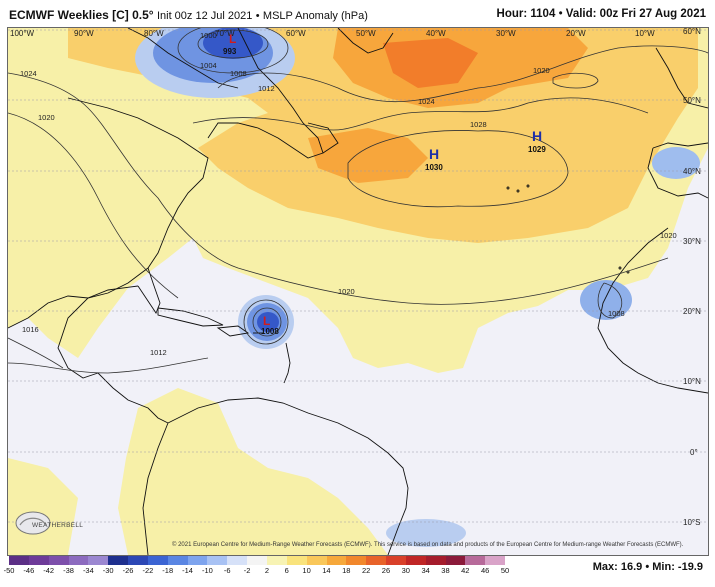 The width and height of the screenshot is (715, 587). I want to click on high-value-2: 1029, so click(537, 149).